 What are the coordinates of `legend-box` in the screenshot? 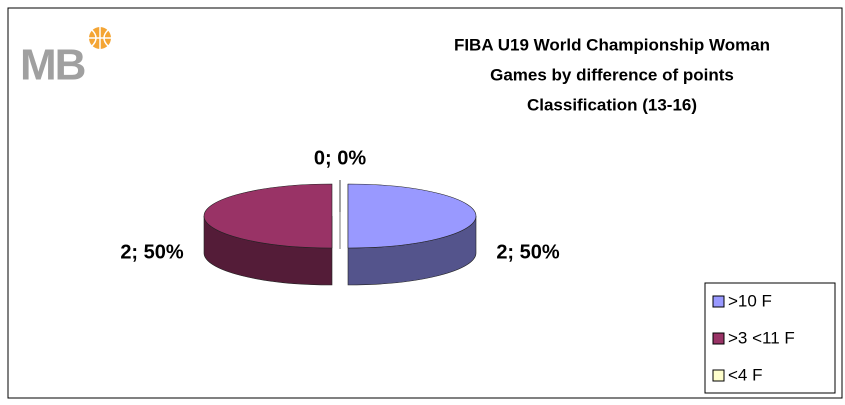 It's located at (770, 338).